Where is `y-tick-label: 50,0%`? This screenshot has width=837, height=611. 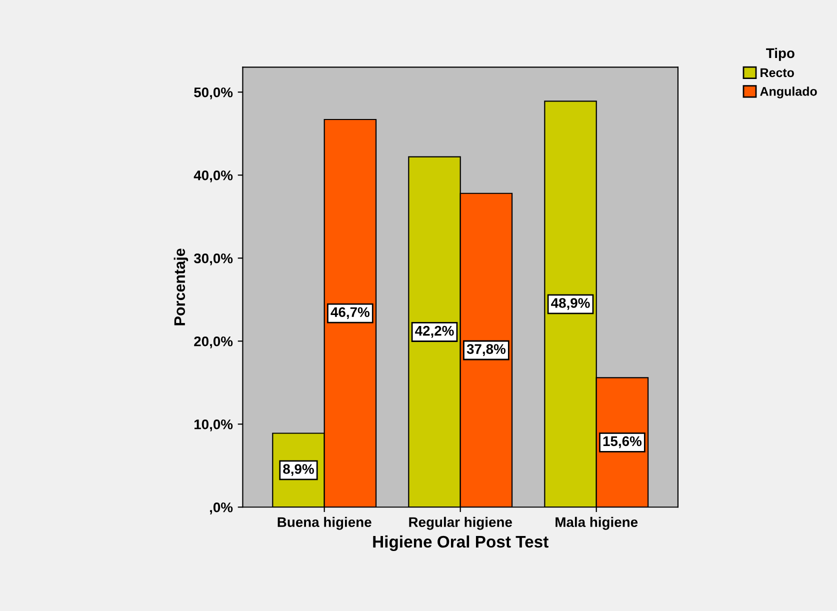 y-tick-label: 50,0% is located at coordinates (213, 93).